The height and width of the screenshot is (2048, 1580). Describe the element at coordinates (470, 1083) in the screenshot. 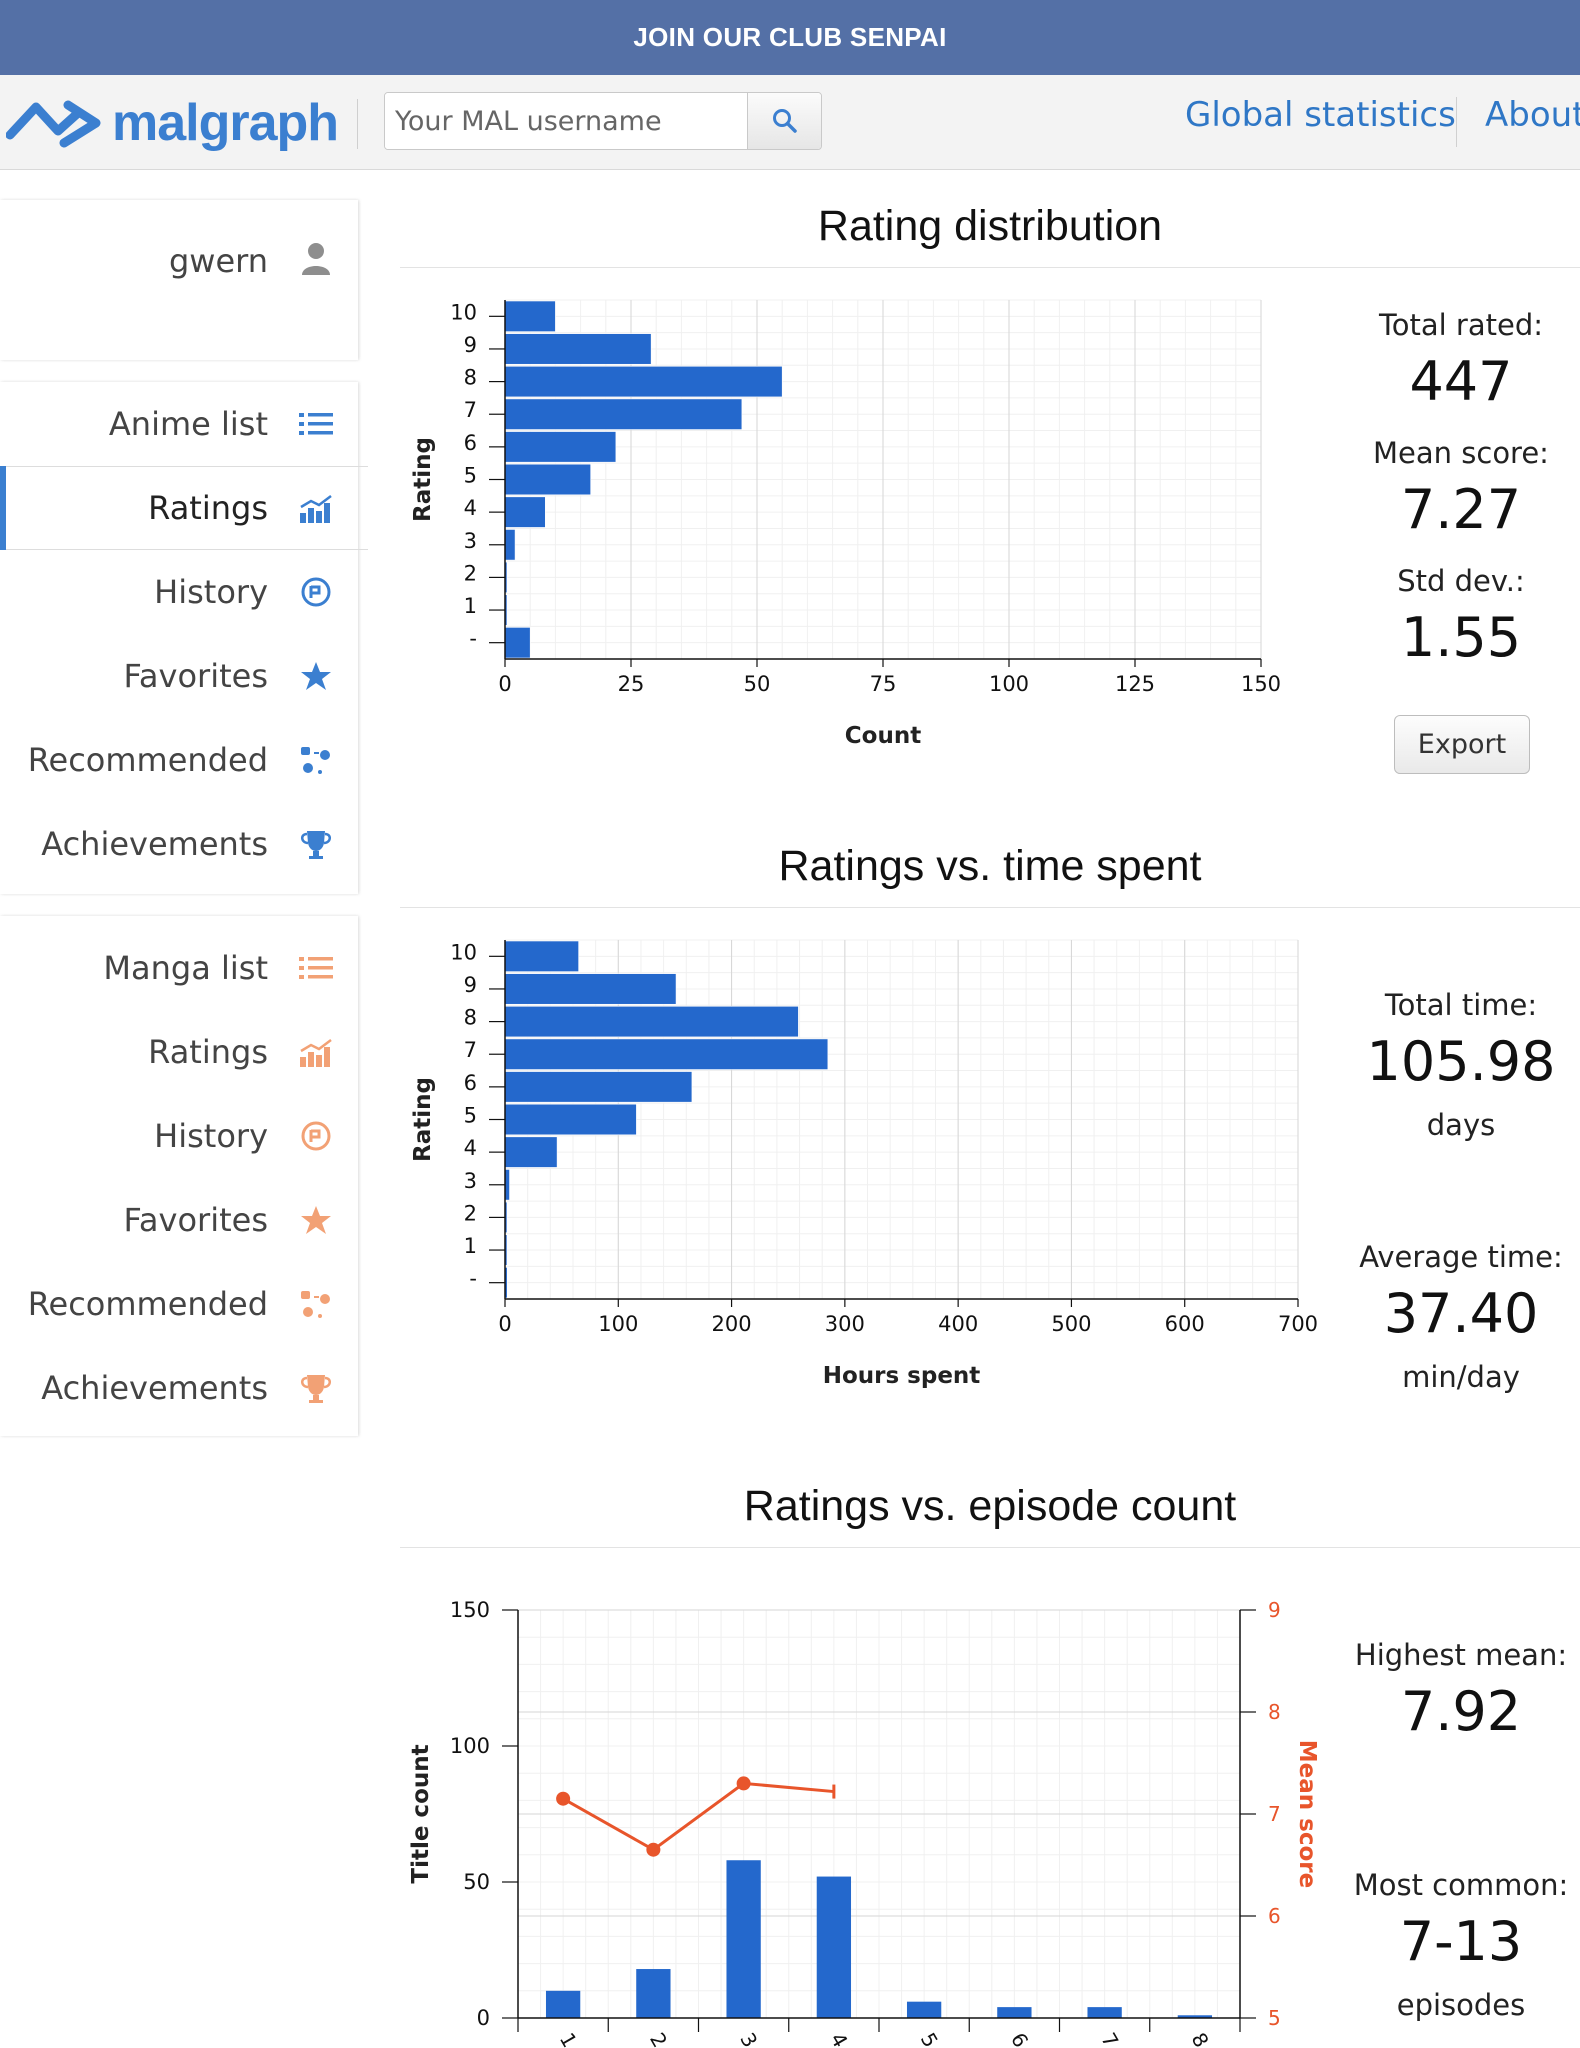

I see `y-tick-label: 6` at that location.